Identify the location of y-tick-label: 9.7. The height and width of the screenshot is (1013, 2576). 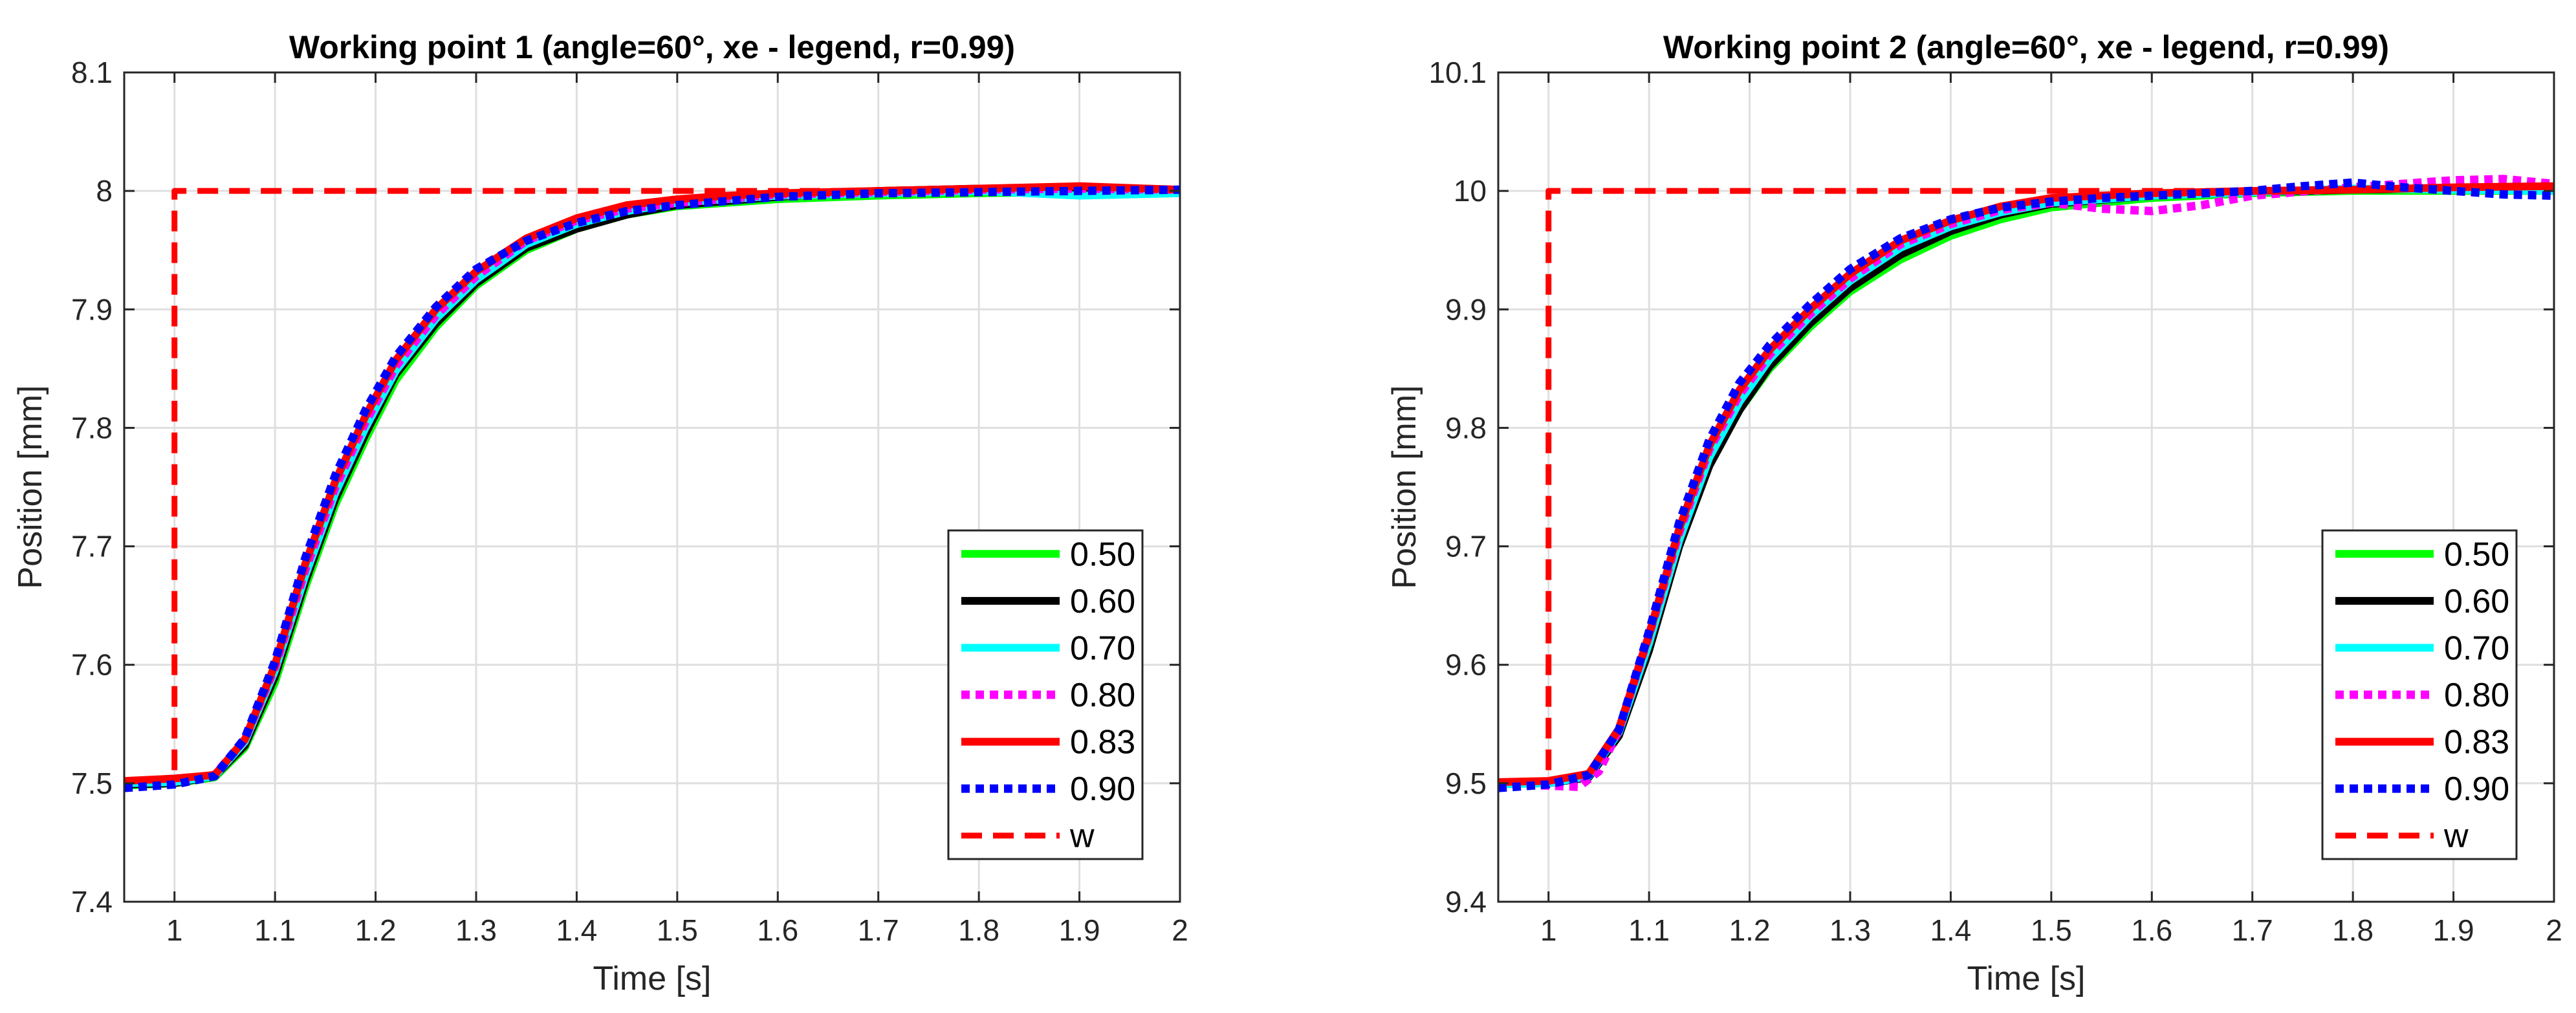
(1466, 546).